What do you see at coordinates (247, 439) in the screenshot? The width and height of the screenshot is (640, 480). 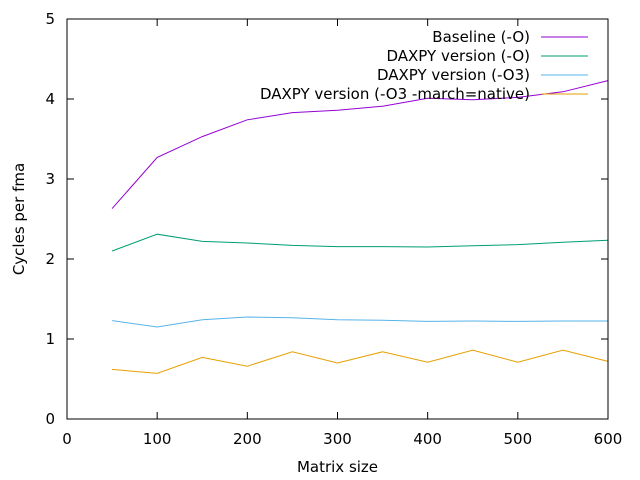 I see `x-tick-label: 200` at bounding box center [247, 439].